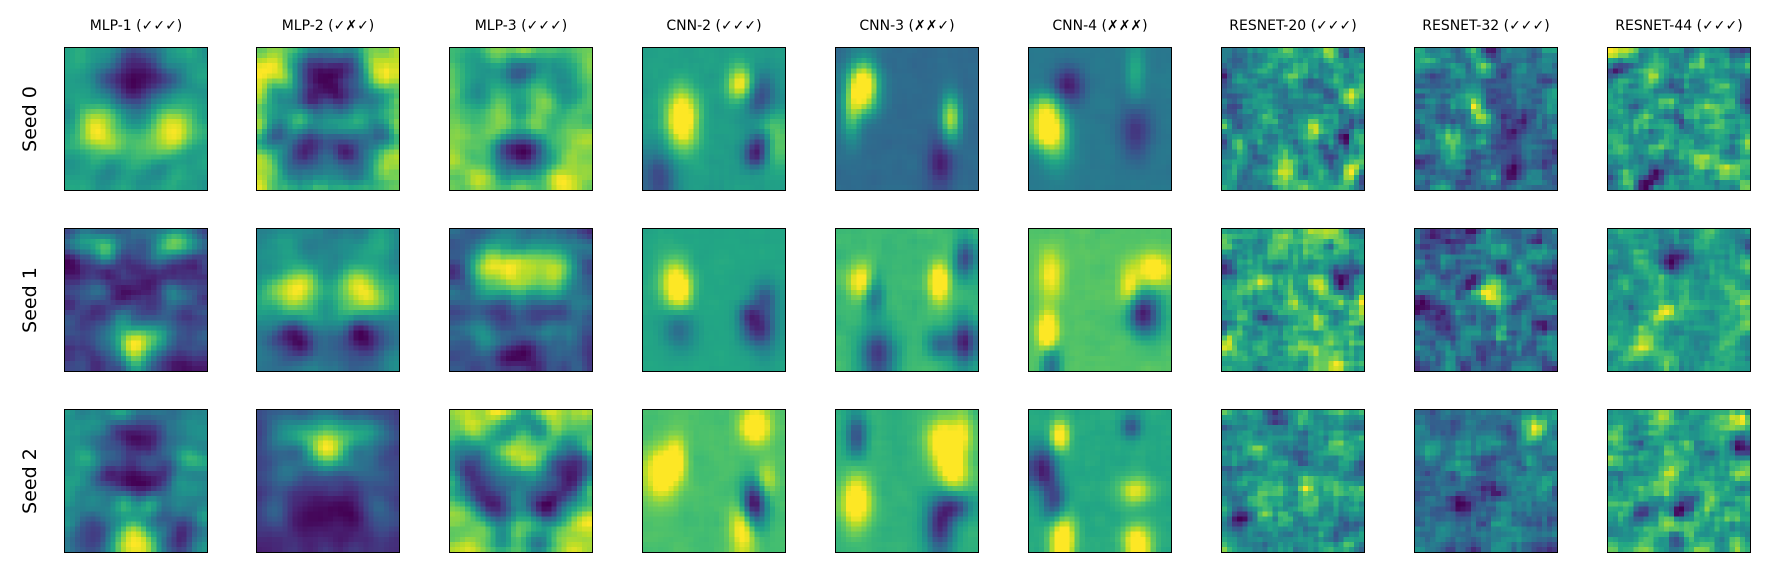 This screenshot has height=584, width=1775. What do you see at coordinates (1486, 26) in the screenshot?
I see `column-title: RESNET-32 (✓✓✓)` at bounding box center [1486, 26].